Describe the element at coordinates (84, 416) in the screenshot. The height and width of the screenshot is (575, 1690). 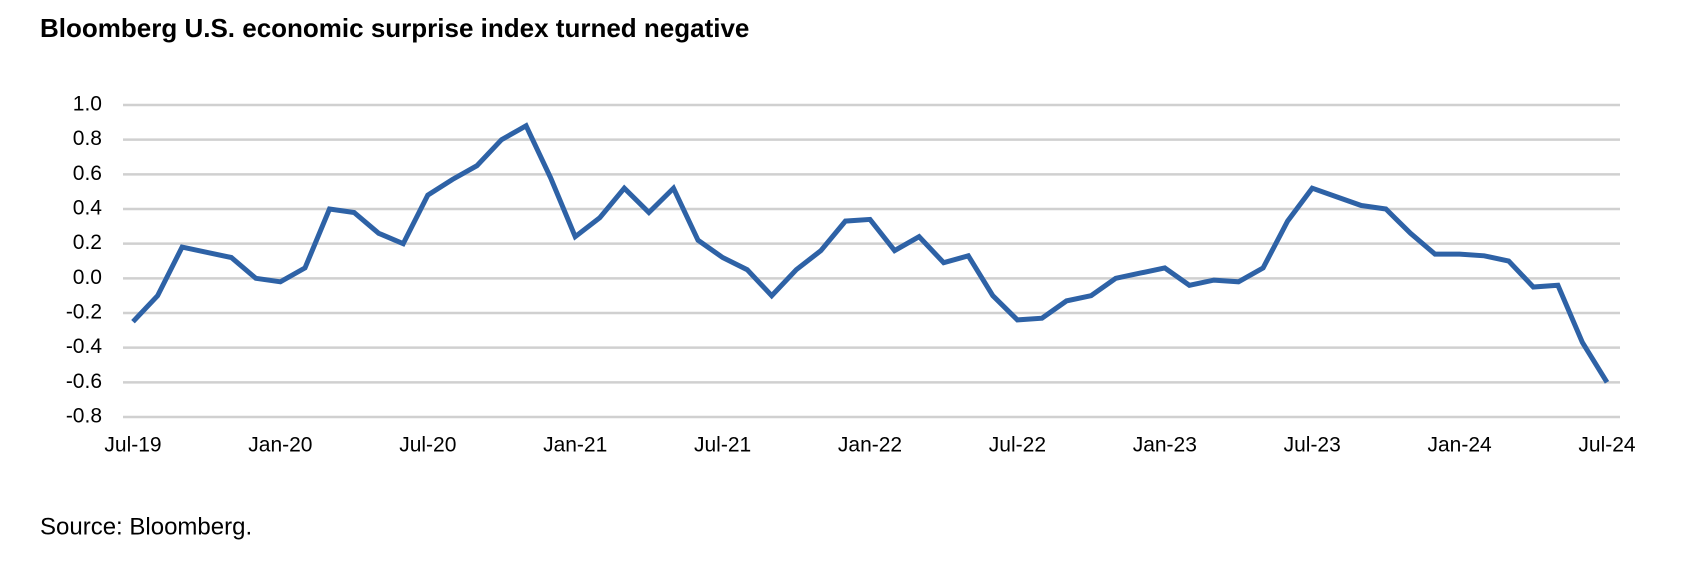
I see `y-tick-label: -0.8` at that location.